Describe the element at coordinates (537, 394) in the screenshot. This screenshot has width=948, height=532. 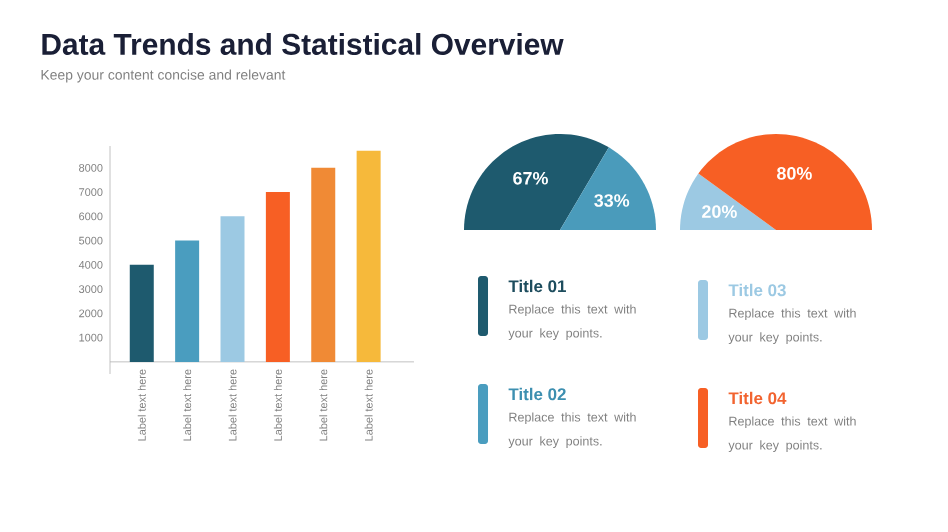
I see `text: Title 02` at that location.